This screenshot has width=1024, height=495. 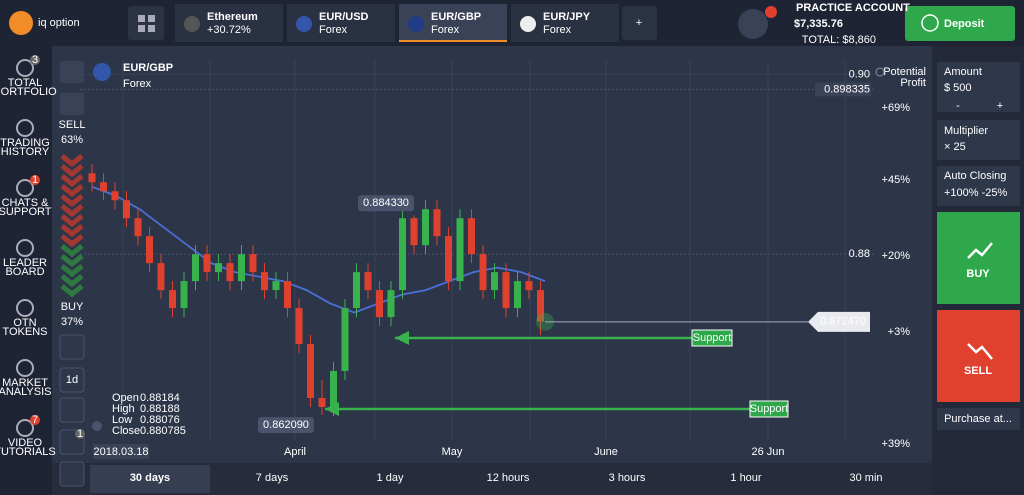 I want to click on buy-label: BUY, so click(x=72, y=307).